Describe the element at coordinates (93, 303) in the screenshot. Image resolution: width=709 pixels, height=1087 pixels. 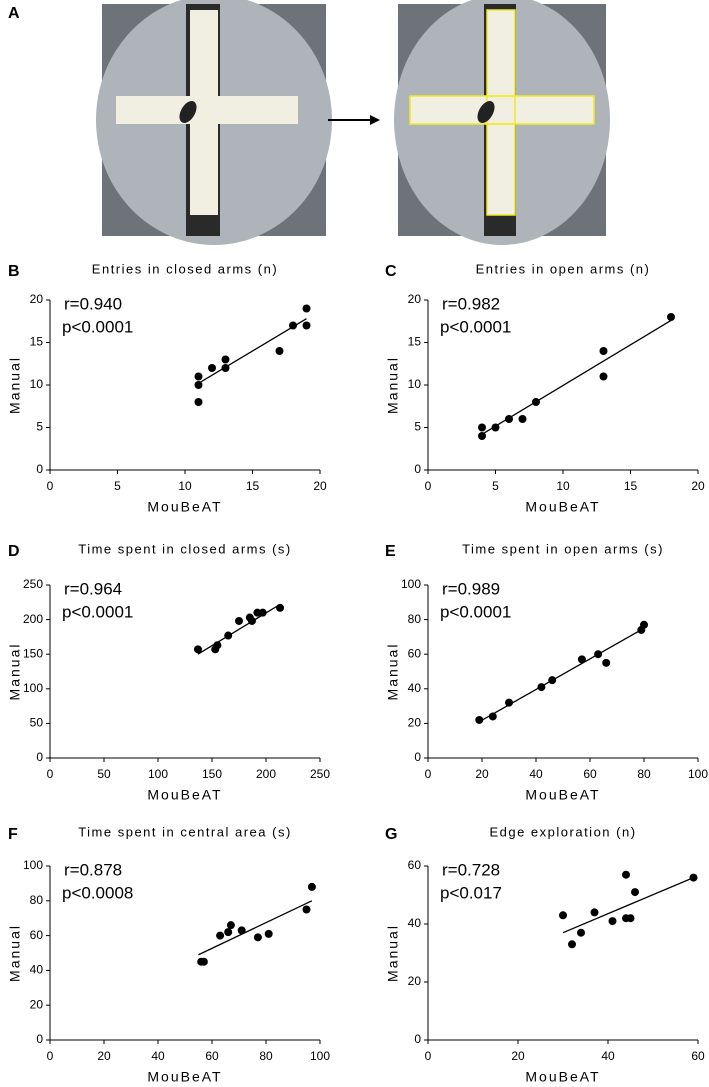
I see `annotation: r=0.940` at that location.